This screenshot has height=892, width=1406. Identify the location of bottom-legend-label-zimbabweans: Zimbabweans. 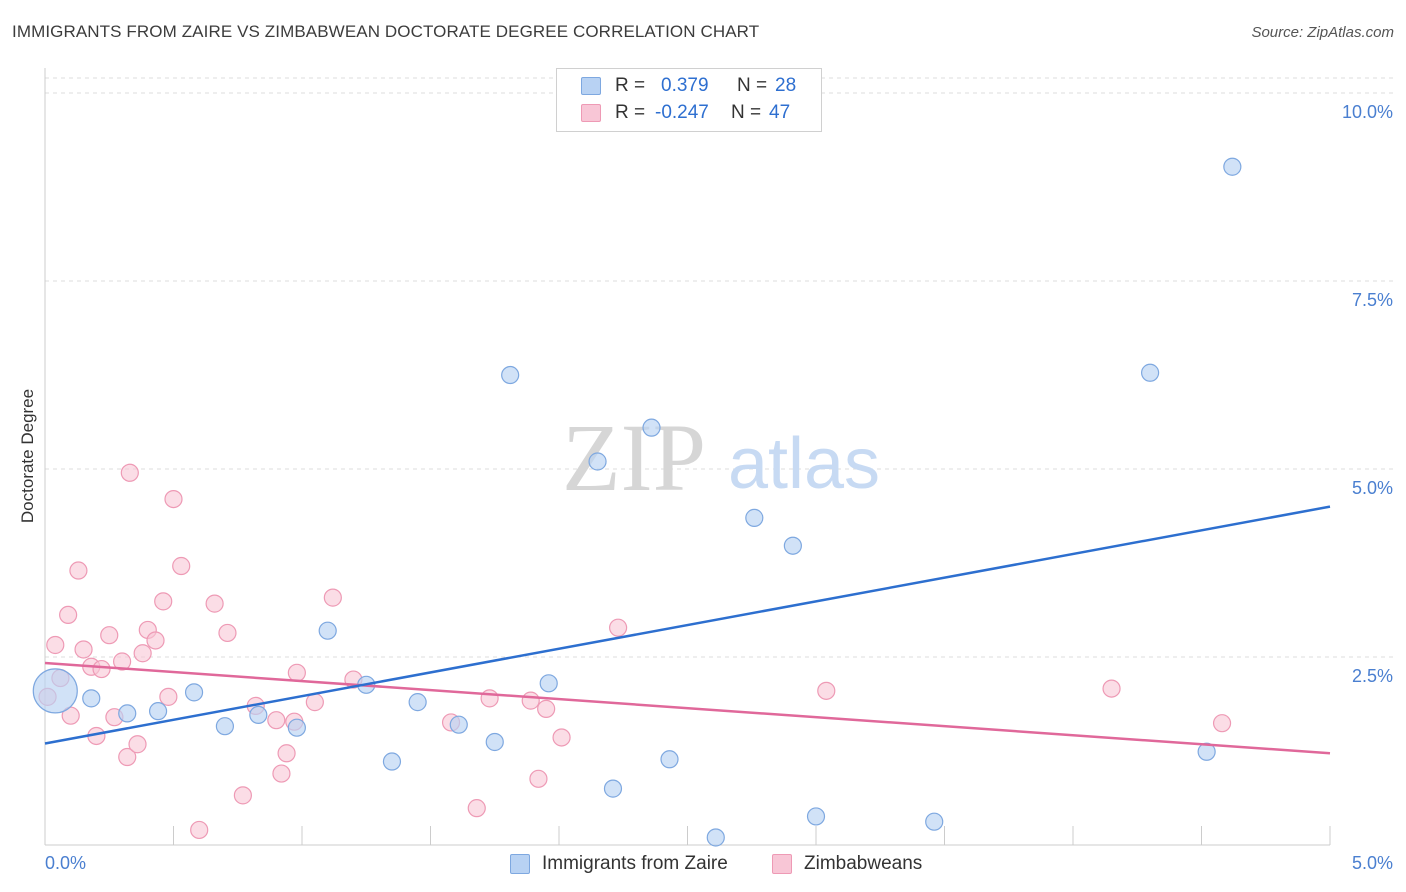
(863, 863).